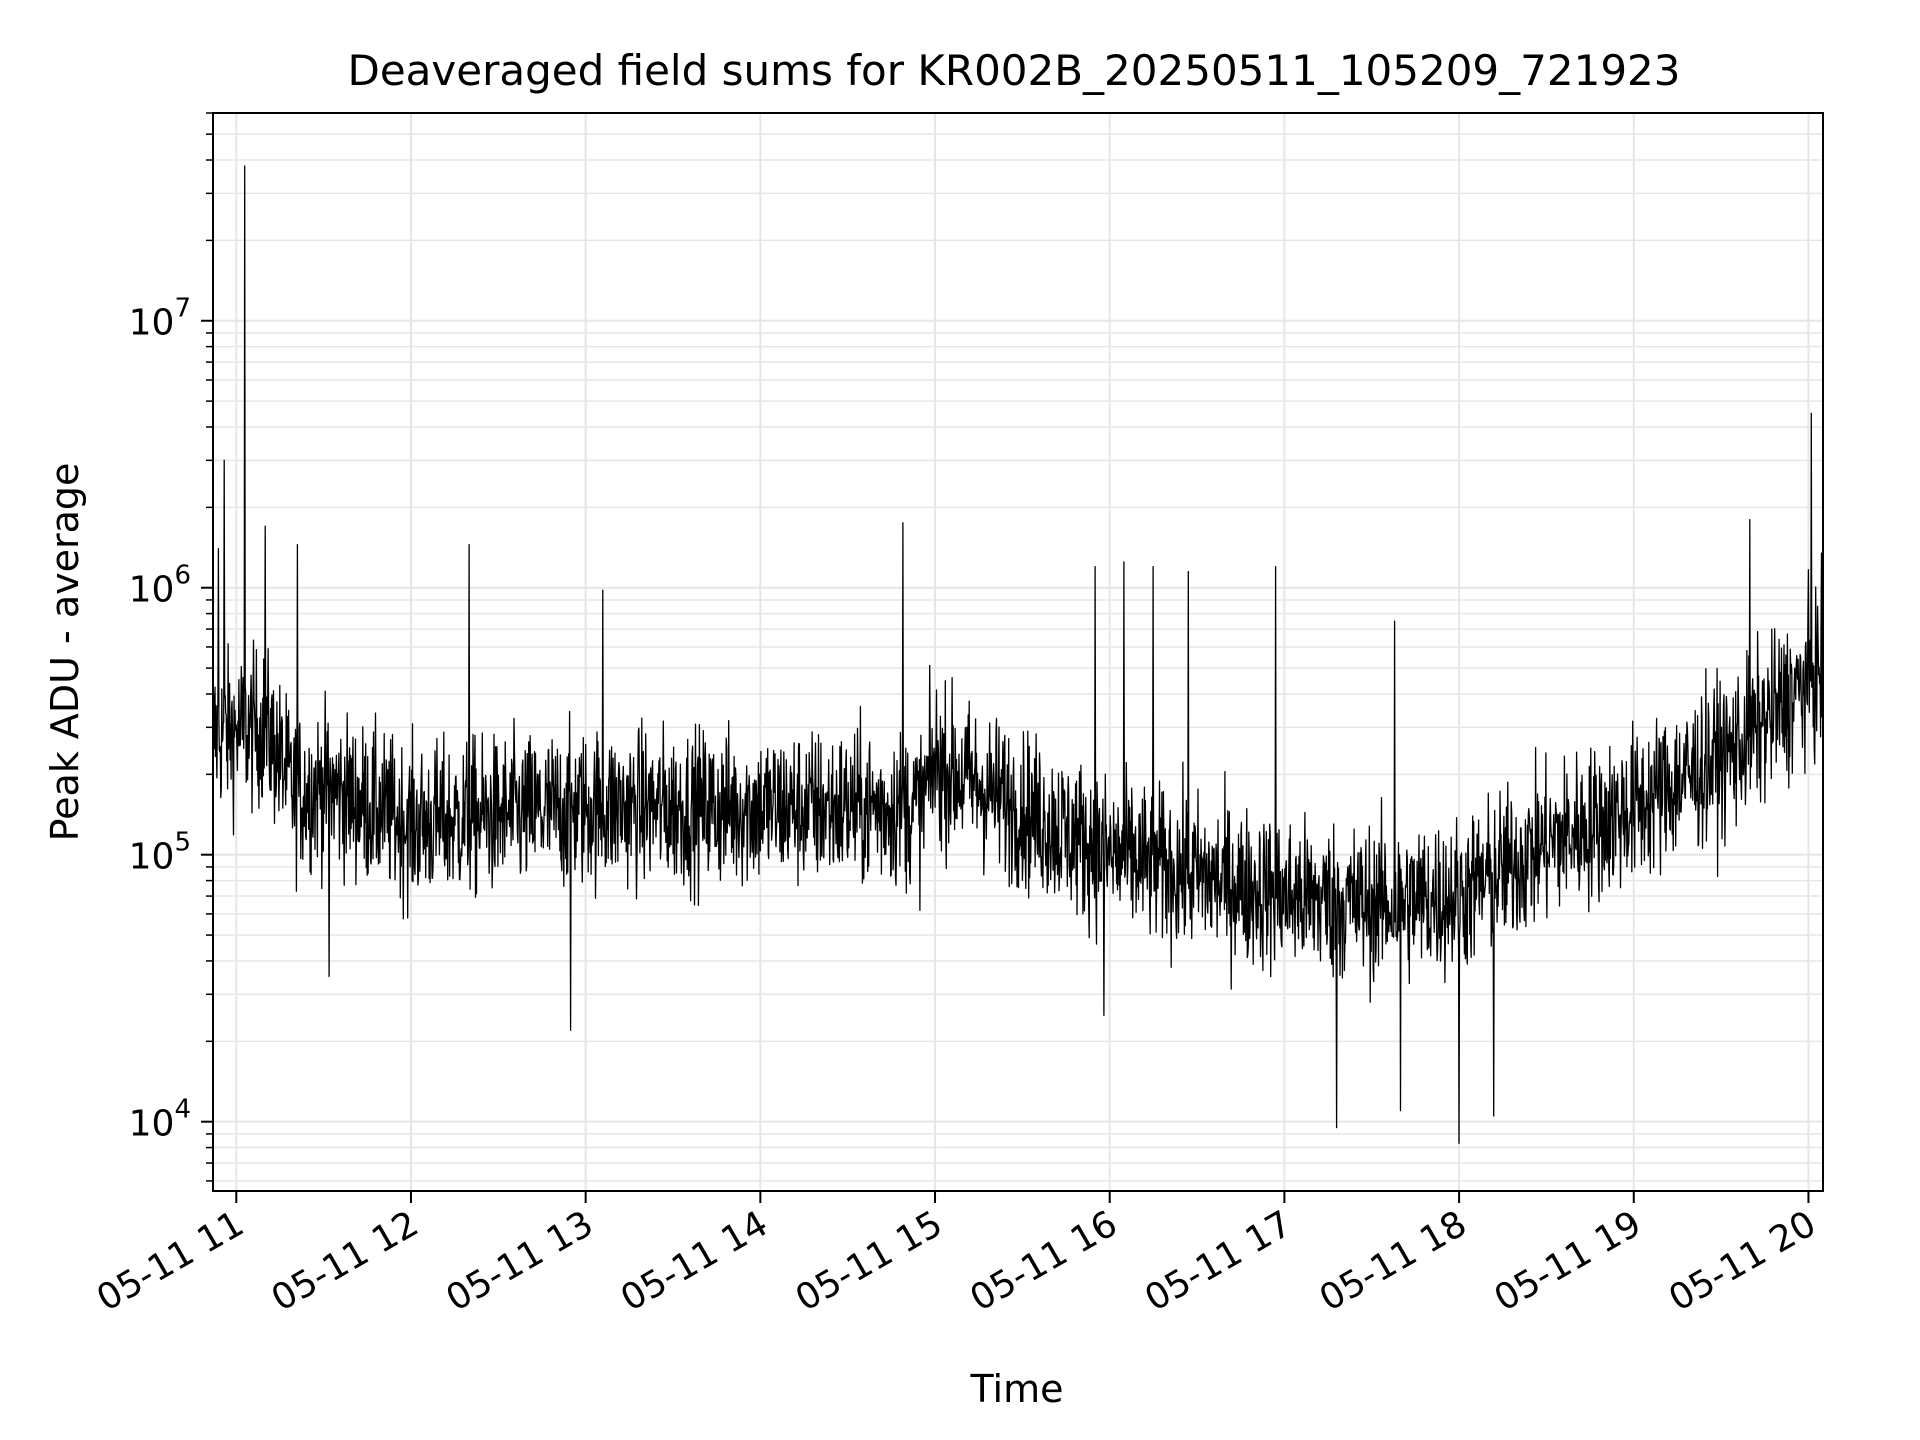  I want to click on y-tick-label: 10⁶, so click(160, 586).